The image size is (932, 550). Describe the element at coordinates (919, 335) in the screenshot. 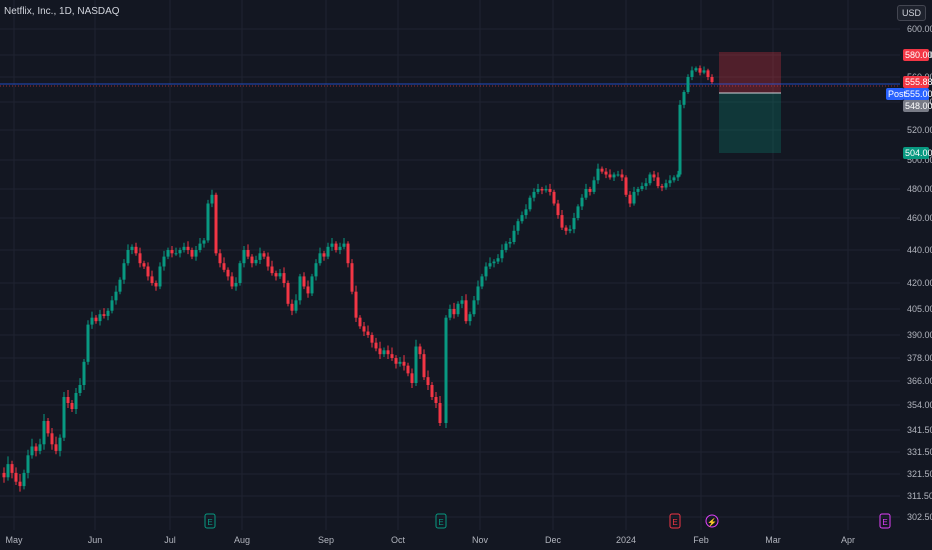

I see `y-tick-label: 390.00` at that location.